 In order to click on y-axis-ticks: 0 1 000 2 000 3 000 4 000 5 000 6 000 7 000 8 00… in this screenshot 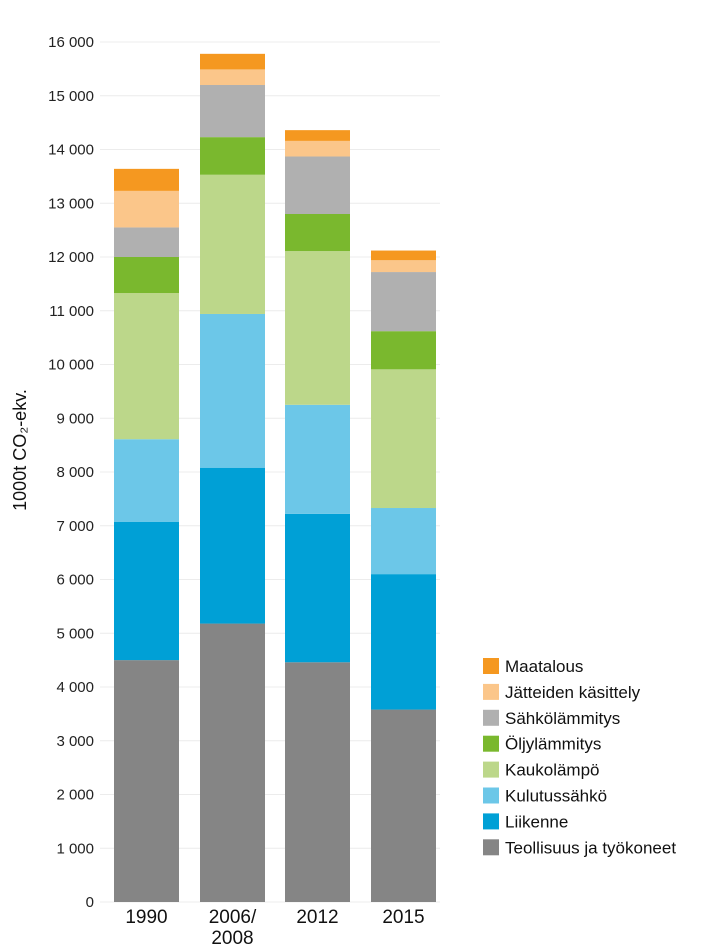, I will do `click(71, 472)`.